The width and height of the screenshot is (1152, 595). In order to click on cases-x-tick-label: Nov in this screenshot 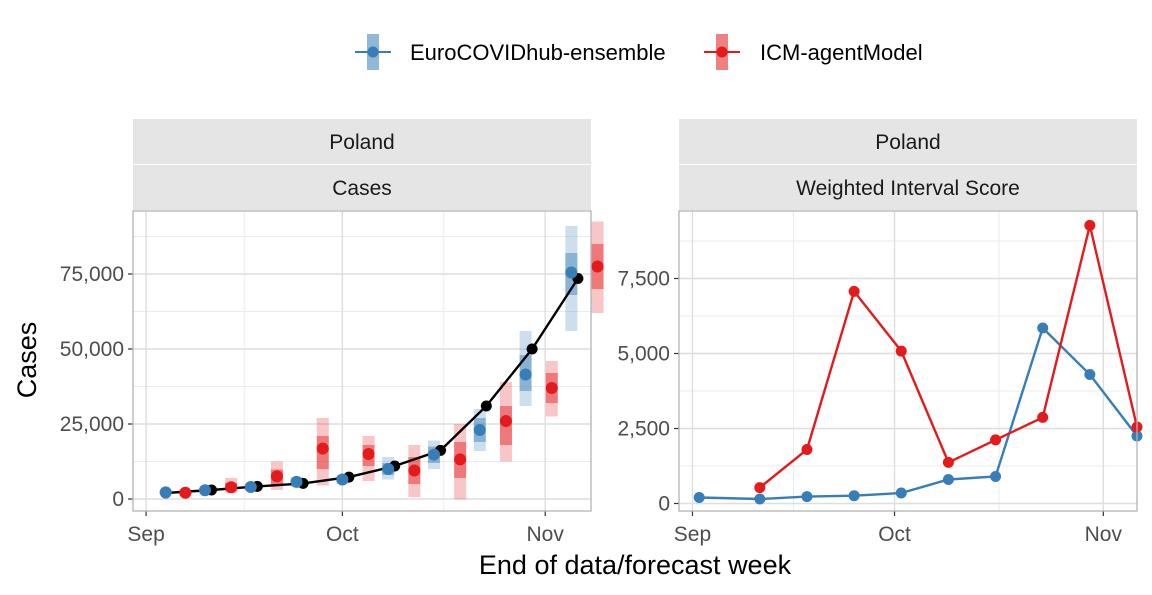, I will do `click(546, 534)`.